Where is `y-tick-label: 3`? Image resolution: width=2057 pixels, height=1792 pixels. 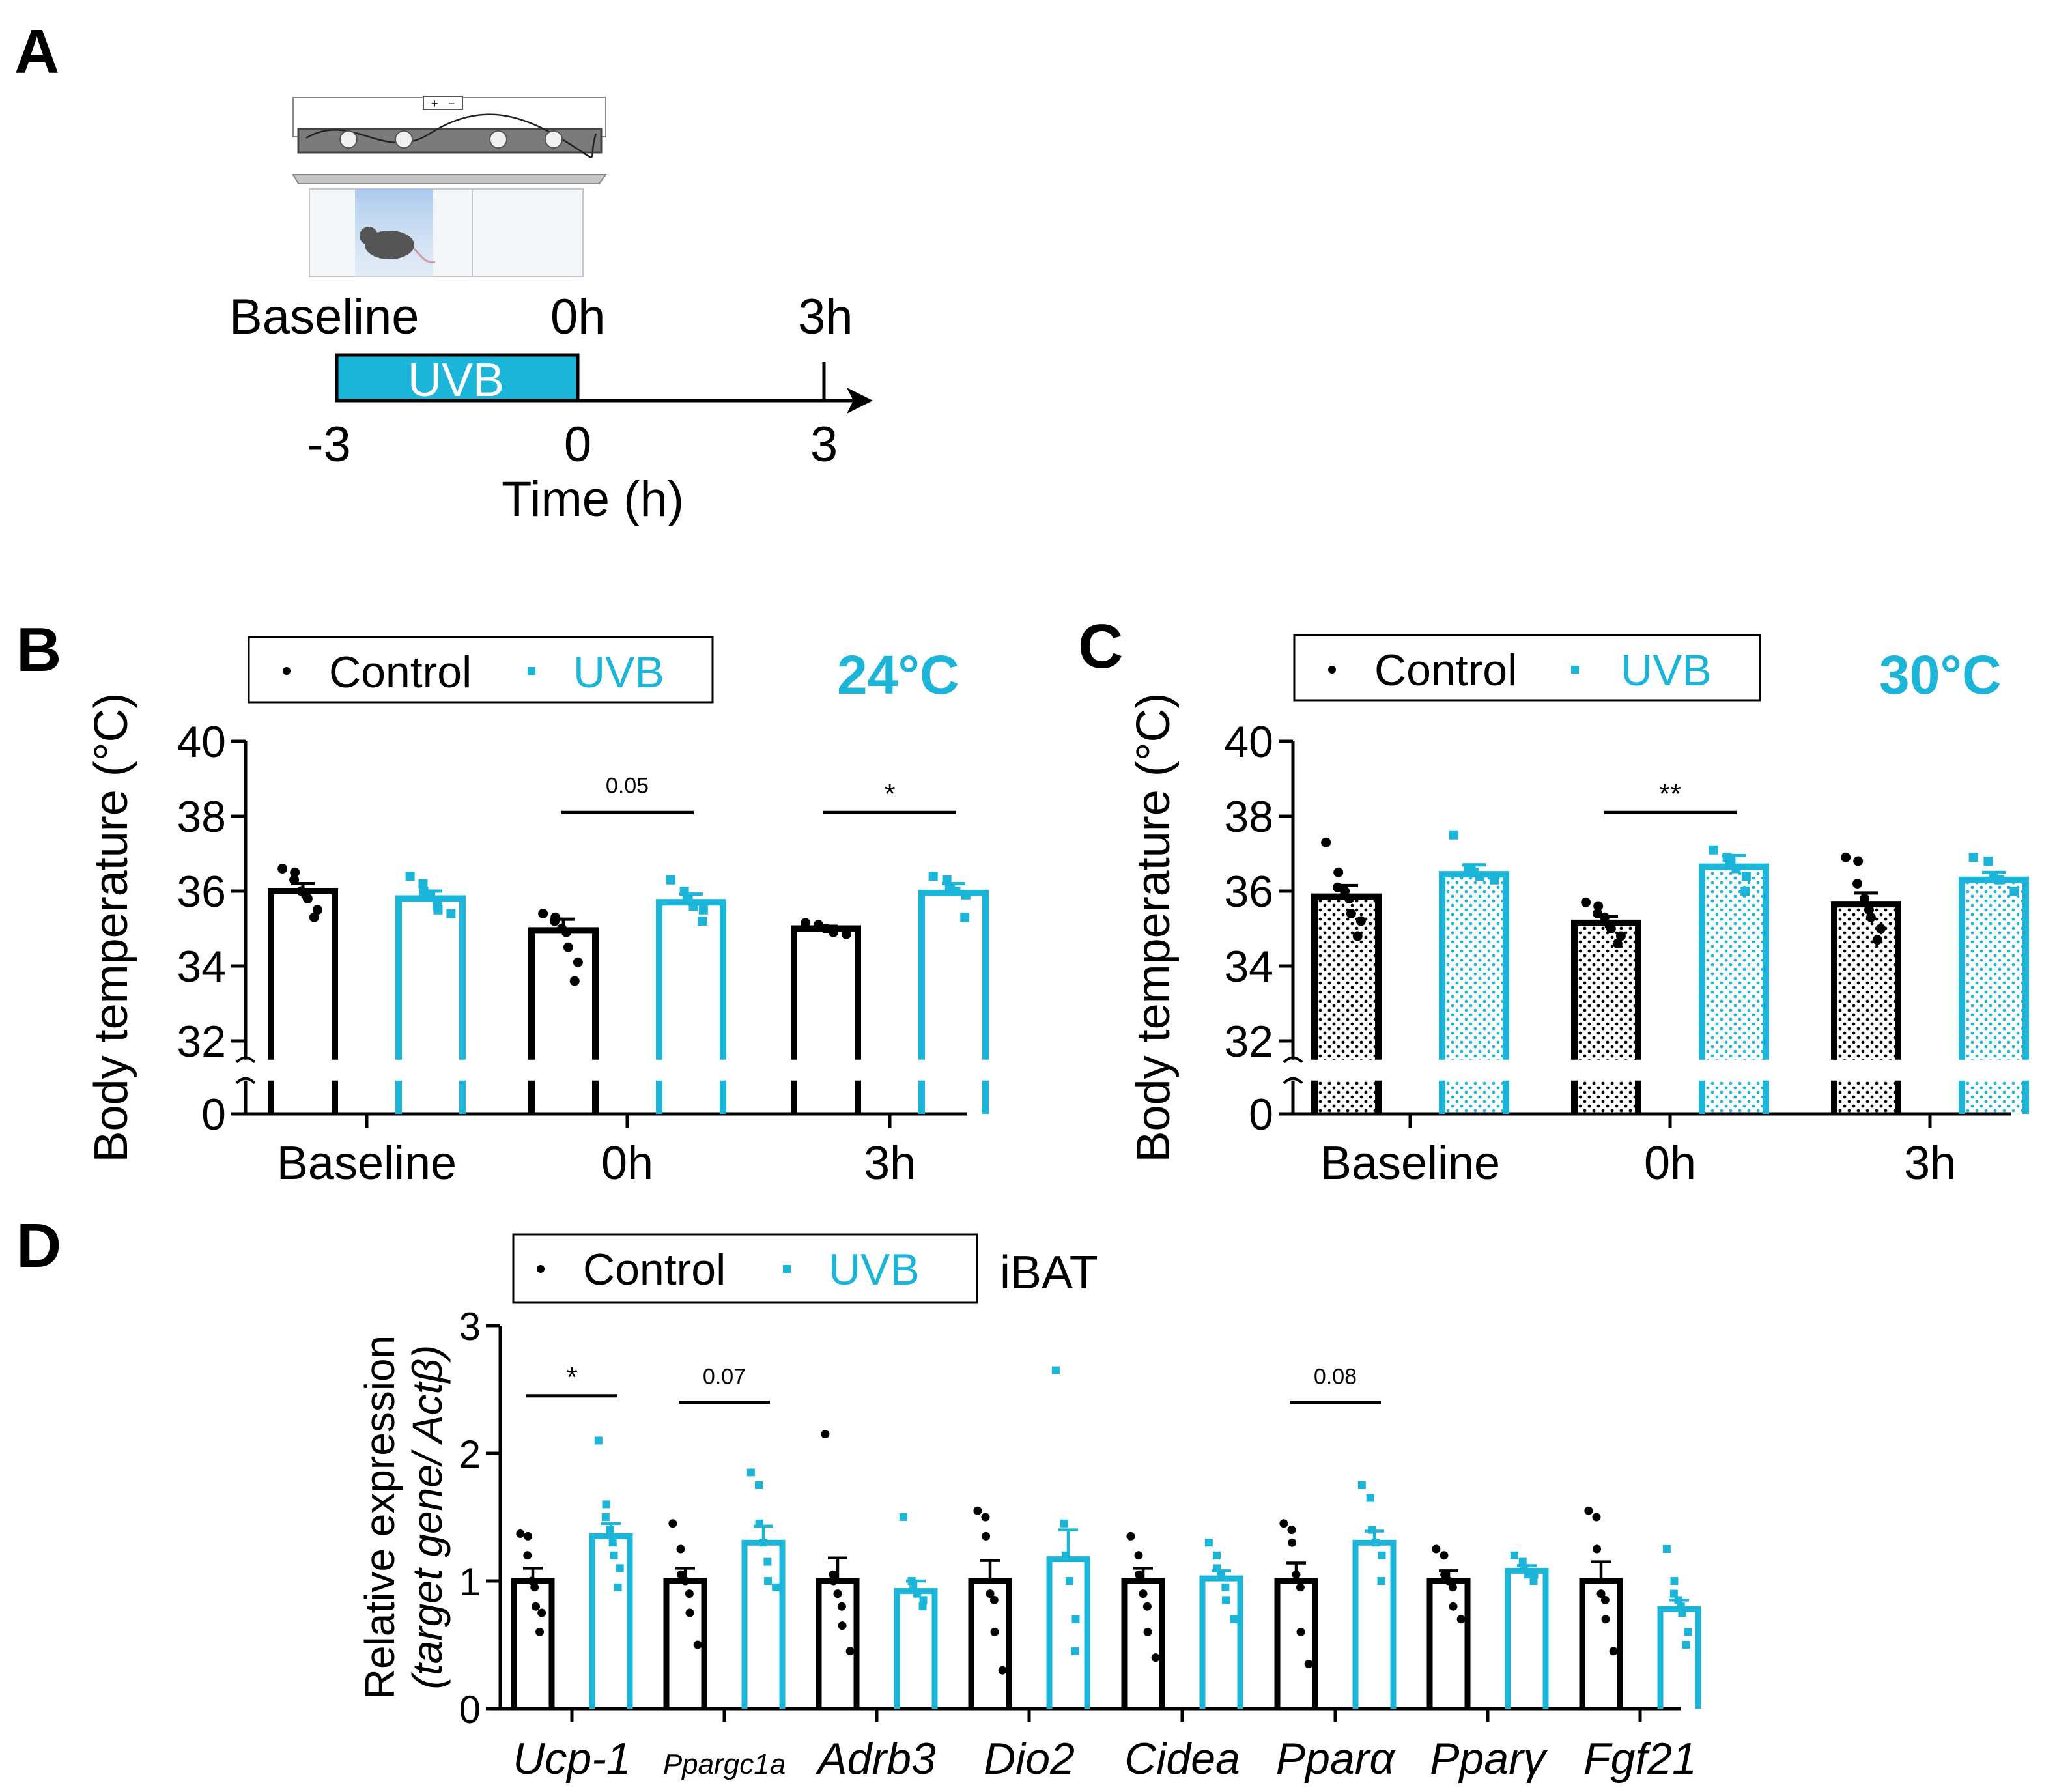 y-tick-label: 3 is located at coordinates (470, 1326).